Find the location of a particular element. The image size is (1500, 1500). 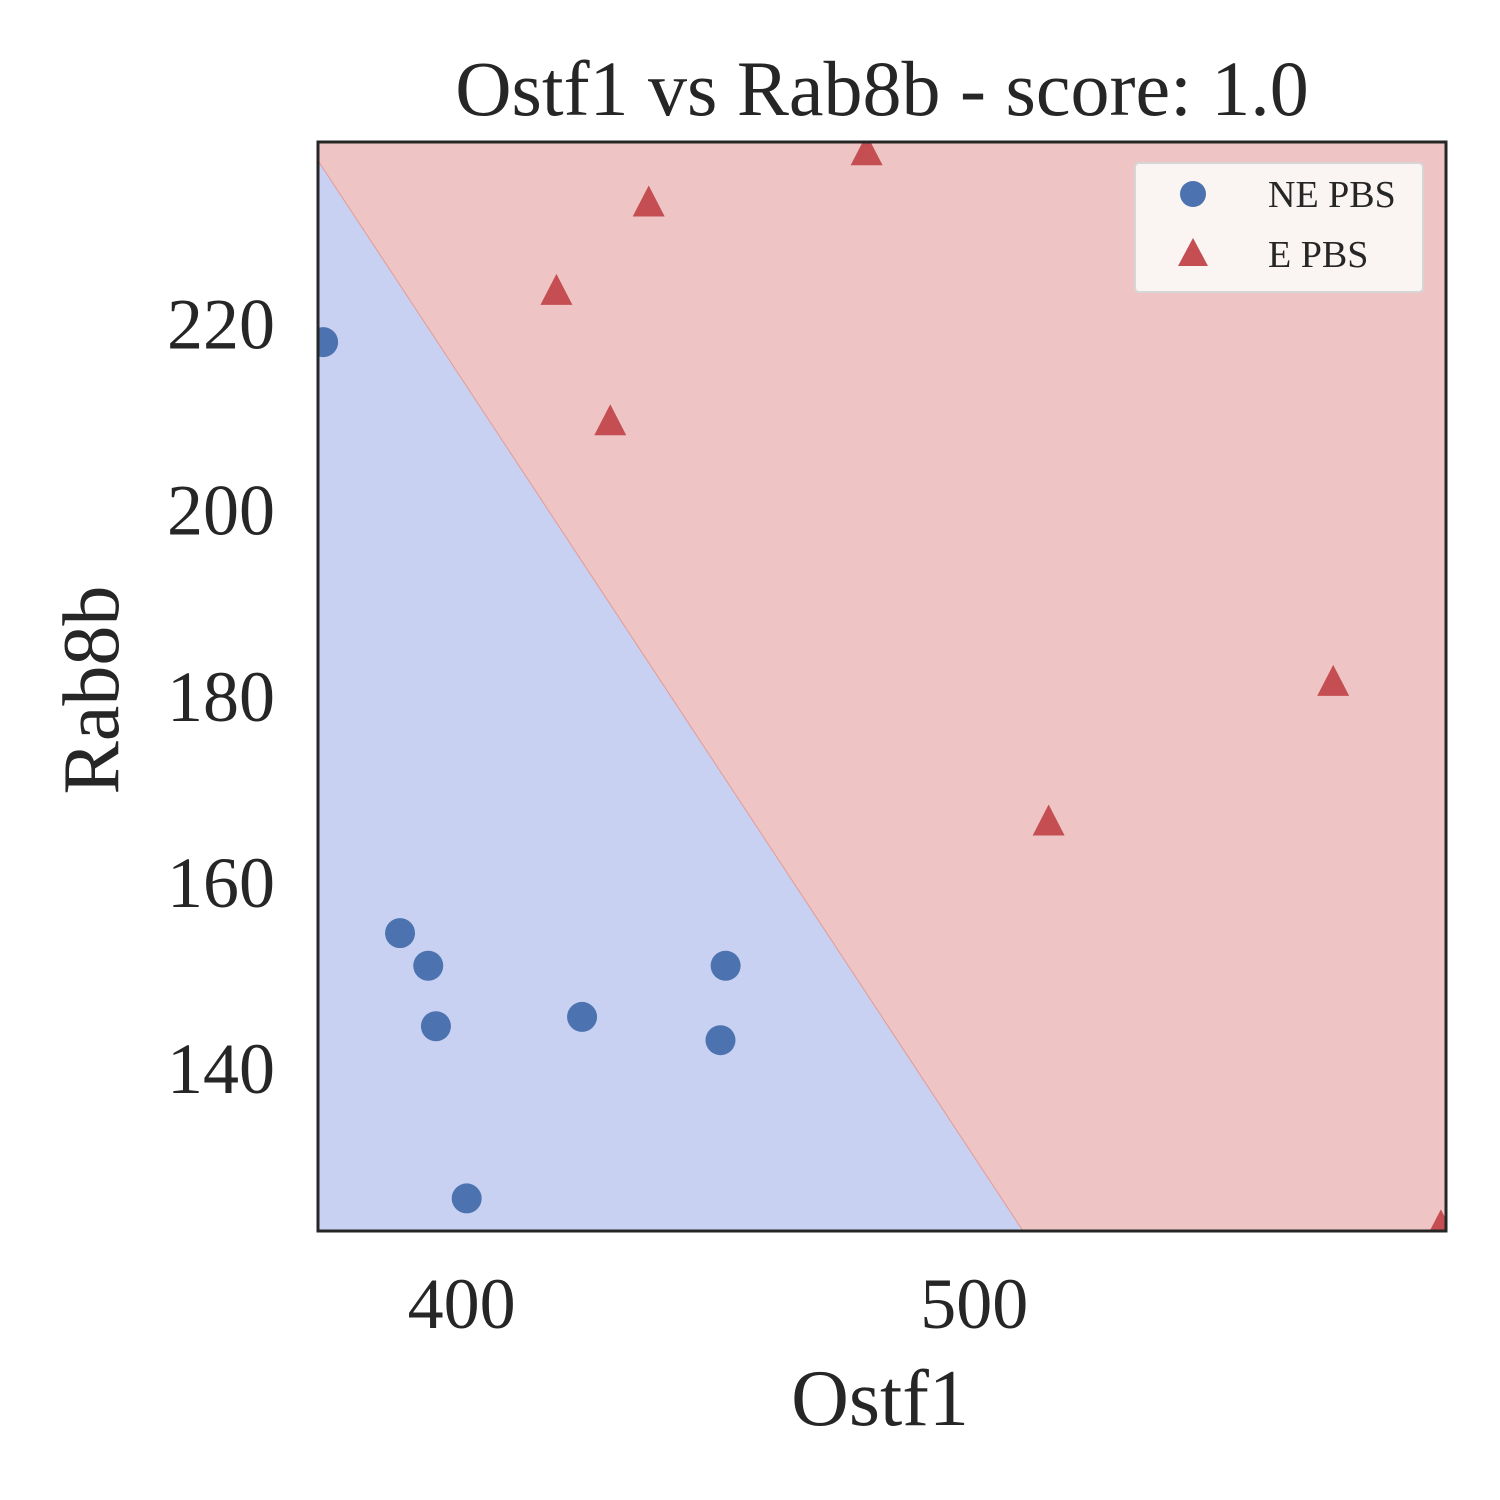

y-tick-label: 140 is located at coordinates (221, 1069).